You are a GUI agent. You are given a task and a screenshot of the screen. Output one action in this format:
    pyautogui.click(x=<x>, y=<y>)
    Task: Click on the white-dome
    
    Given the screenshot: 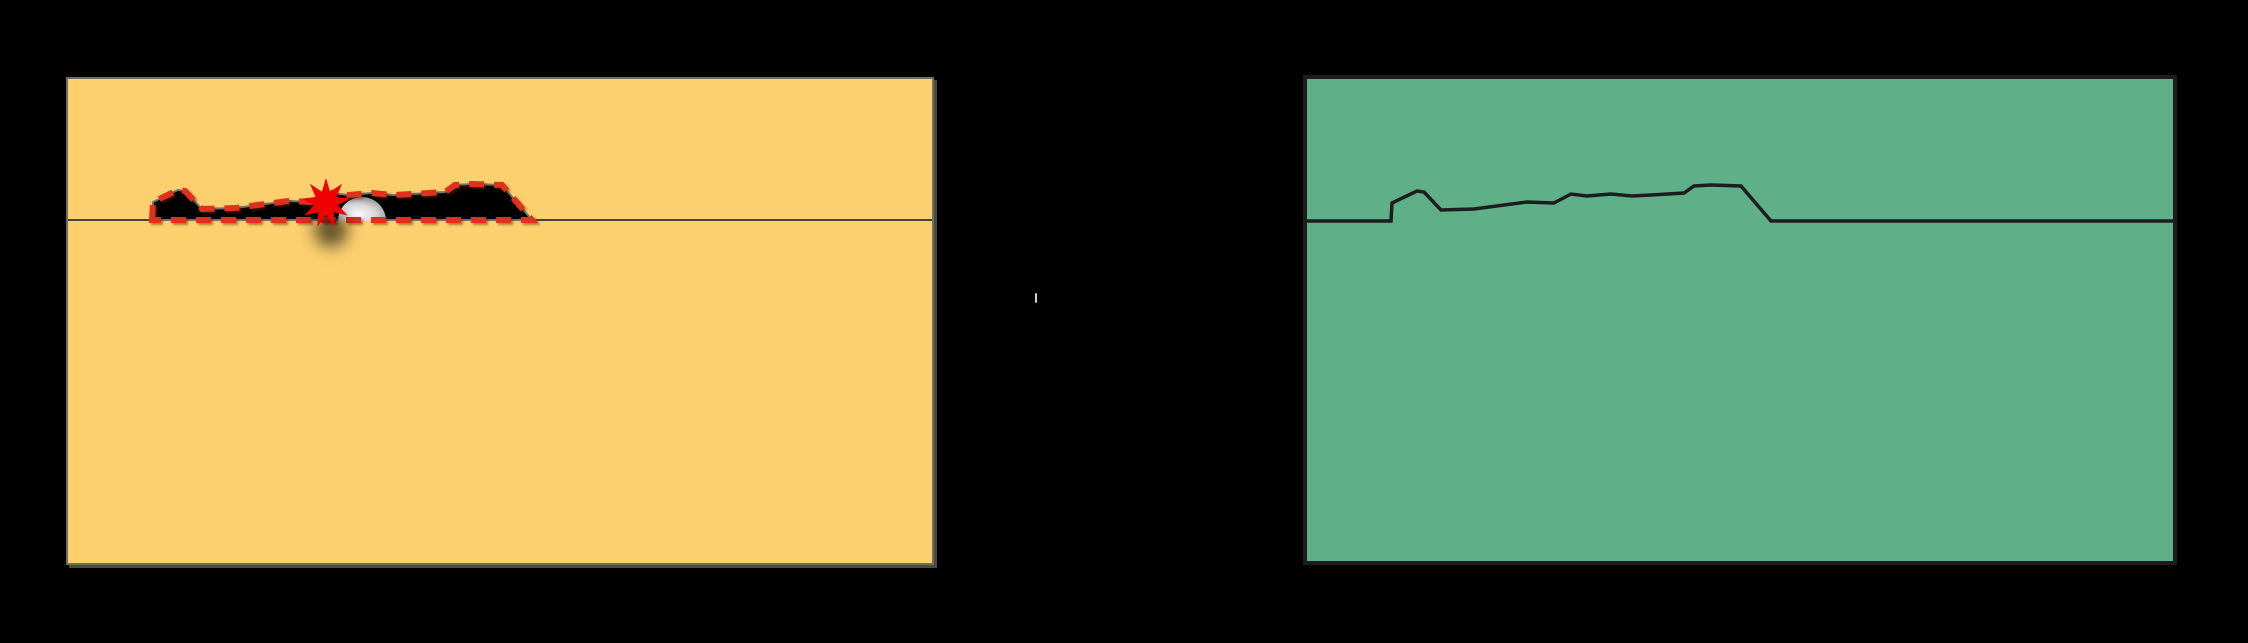 What is the action you would take?
    pyautogui.click(x=362, y=209)
    